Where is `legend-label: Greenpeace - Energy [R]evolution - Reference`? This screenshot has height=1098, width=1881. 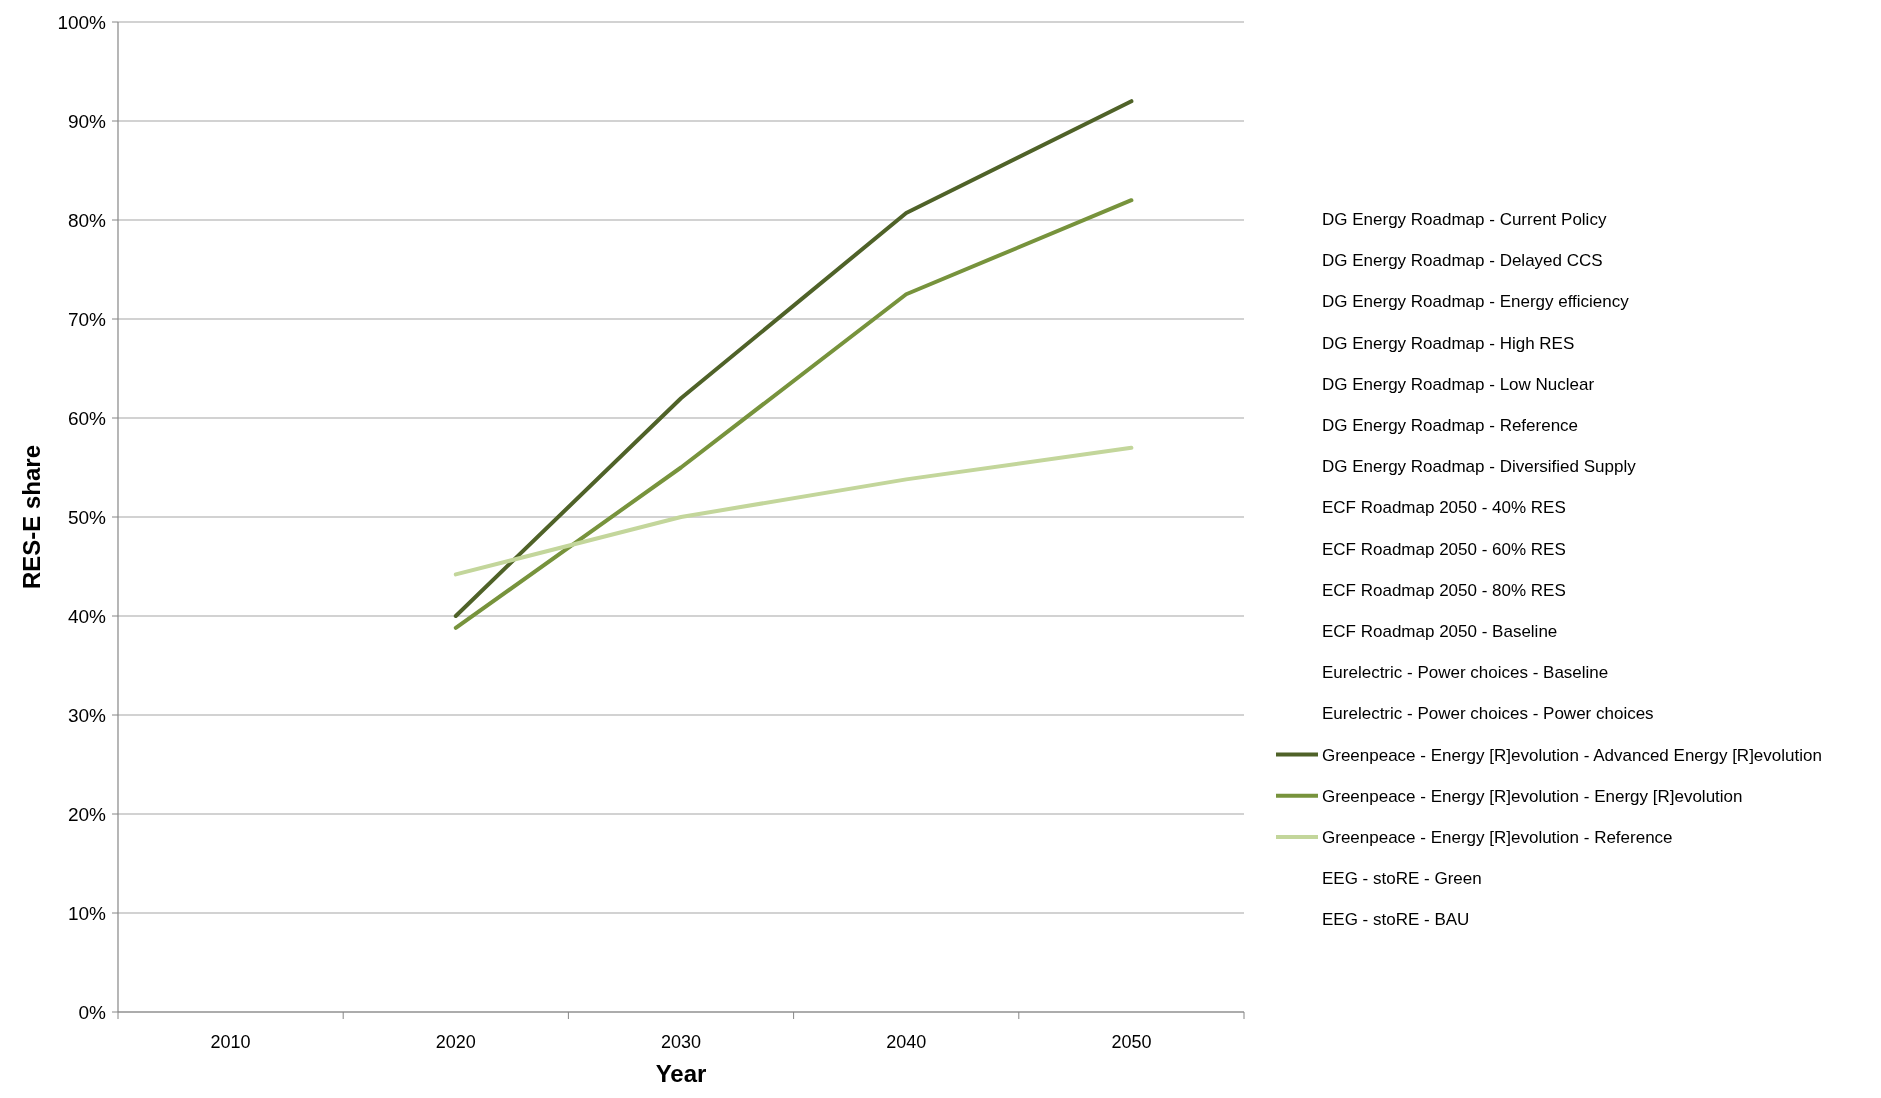 legend-label: Greenpeace - Energy [R]evolution - Reference is located at coordinates (1497, 837).